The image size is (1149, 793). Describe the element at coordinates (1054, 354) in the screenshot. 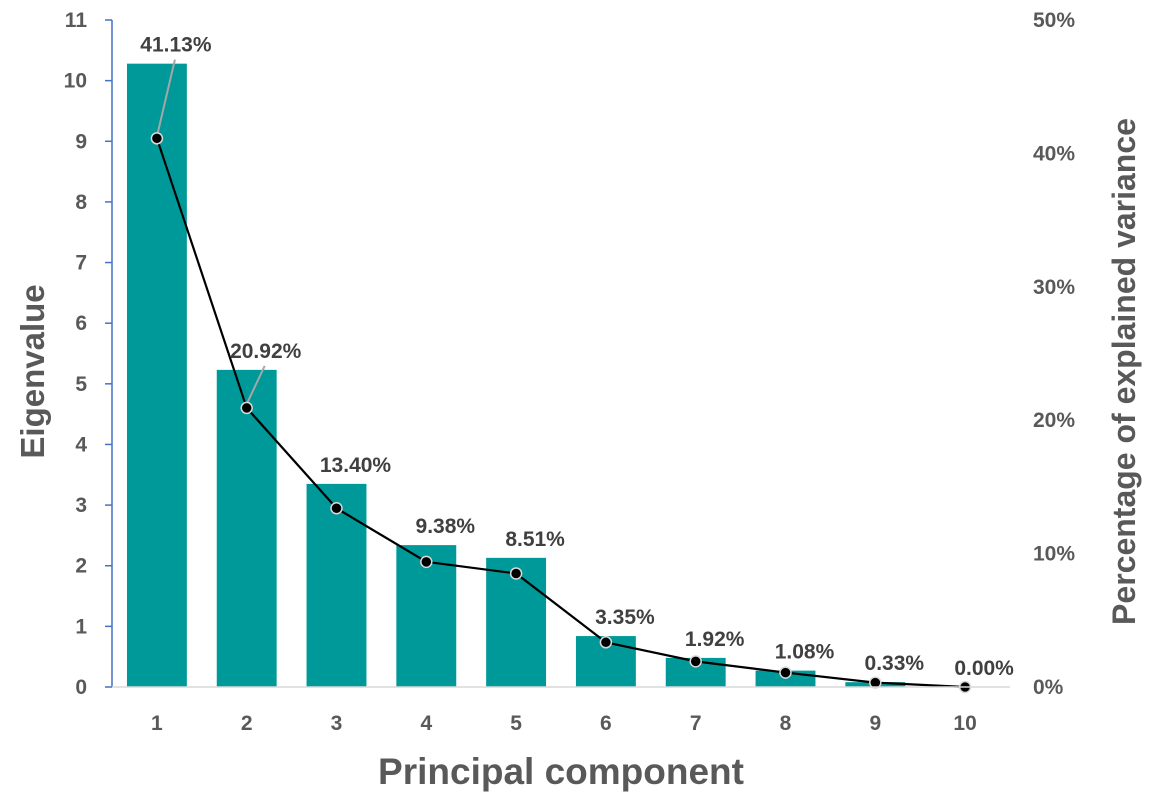

I see `right-y-ticks-group: 0% 10% 20% 30% 40% 50%` at that location.